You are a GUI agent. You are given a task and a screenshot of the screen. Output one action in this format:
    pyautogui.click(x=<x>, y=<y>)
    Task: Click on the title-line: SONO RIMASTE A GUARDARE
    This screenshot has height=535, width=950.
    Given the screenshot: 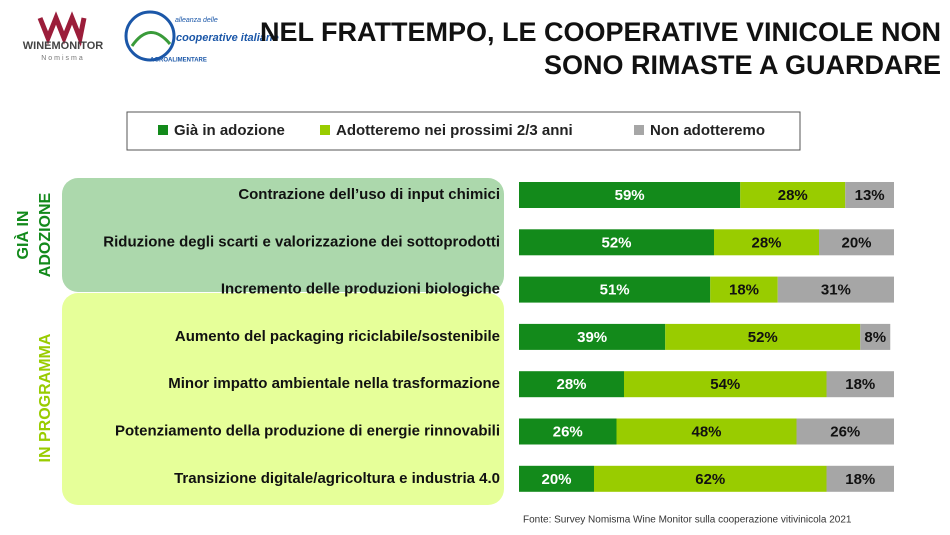 What is the action you would take?
    pyautogui.click(x=742, y=65)
    